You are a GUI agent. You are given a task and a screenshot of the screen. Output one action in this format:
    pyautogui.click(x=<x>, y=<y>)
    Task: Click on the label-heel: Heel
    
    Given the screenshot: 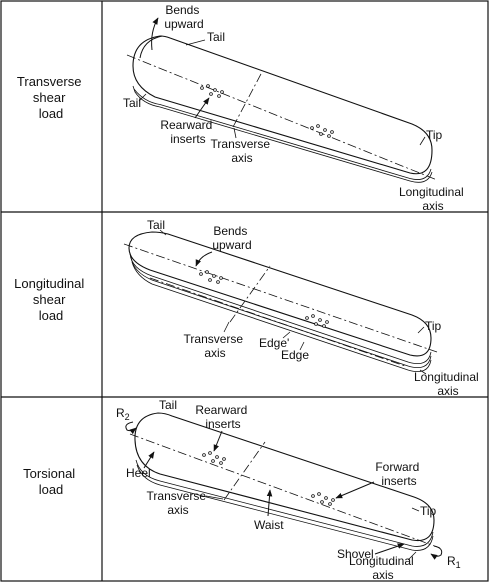 What is the action you would take?
    pyautogui.click(x=138, y=473)
    